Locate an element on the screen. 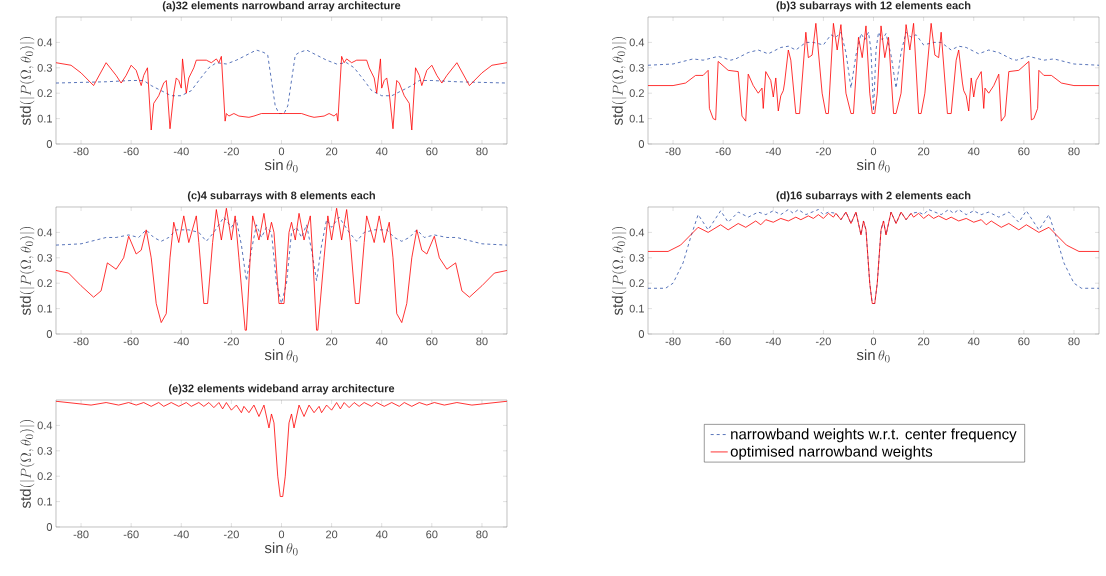 Image resolution: width=1106 pixels, height=576 pixels. chart-title: (e)32 elements wideband array architecture is located at coordinates (281, 389).